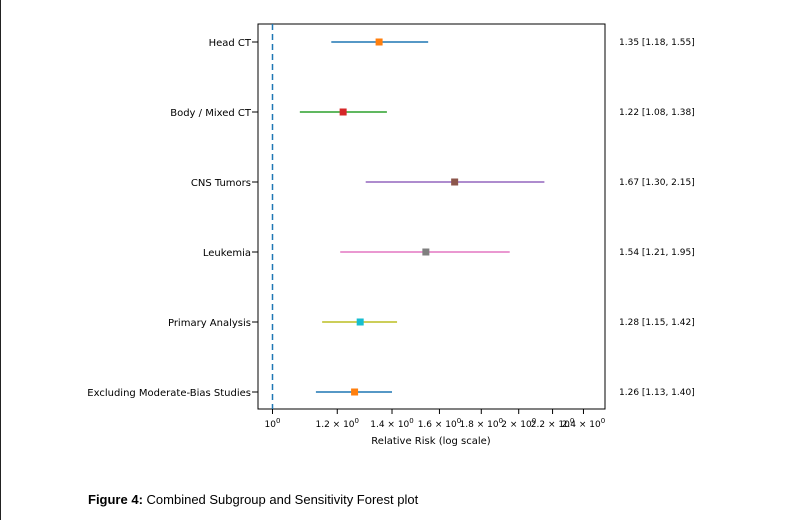 This screenshot has height=520, width=793. Describe the element at coordinates (209, 323) in the screenshot. I see `row-label: Primary Analysis` at that location.